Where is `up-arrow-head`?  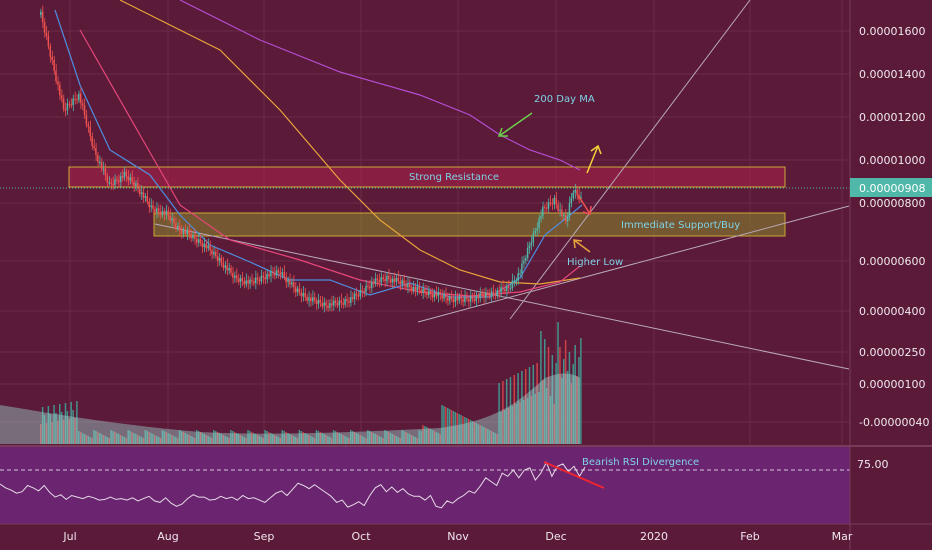
up-arrow-head is located at coordinates (596, 149).